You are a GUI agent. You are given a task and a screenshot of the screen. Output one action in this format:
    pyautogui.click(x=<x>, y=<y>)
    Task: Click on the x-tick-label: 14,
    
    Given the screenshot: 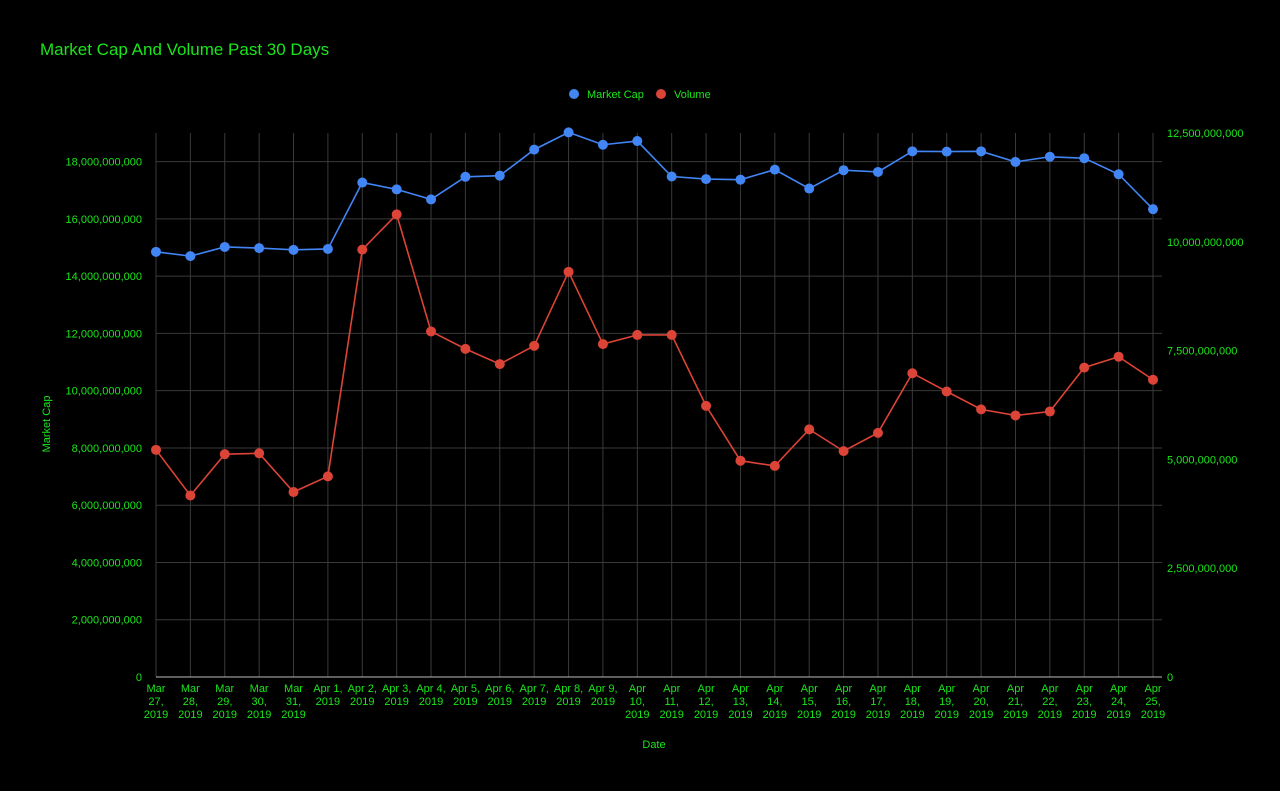 What is the action you would take?
    pyautogui.click(x=774, y=702)
    